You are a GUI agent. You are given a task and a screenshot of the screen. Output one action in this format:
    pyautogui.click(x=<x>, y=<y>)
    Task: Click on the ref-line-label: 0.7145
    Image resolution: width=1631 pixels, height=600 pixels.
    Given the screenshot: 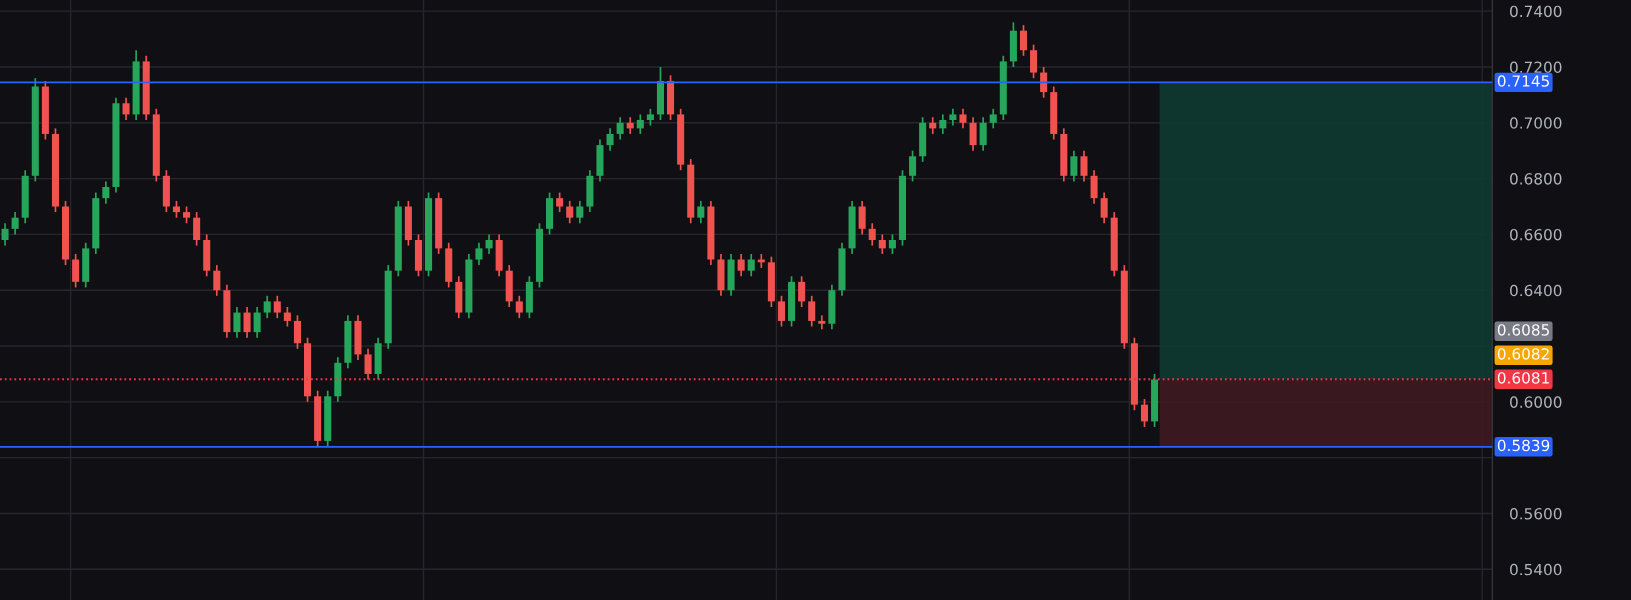 What is the action you would take?
    pyautogui.click(x=1523, y=81)
    